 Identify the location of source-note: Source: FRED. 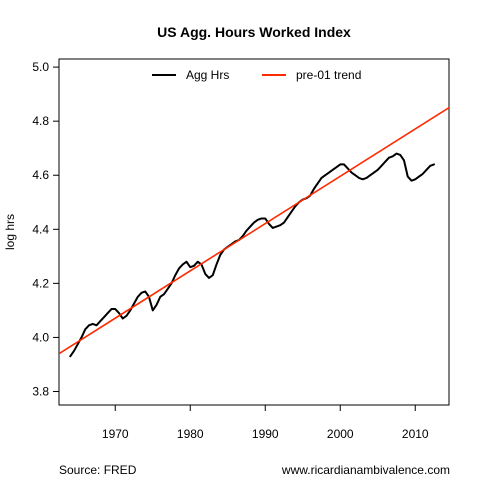
(98, 470).